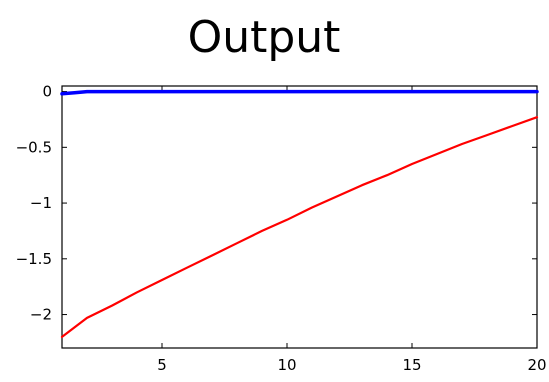  Describe the element at coordinates (34, 147) in the screenshot. I see `y-tick-label: −0.5` at that location.